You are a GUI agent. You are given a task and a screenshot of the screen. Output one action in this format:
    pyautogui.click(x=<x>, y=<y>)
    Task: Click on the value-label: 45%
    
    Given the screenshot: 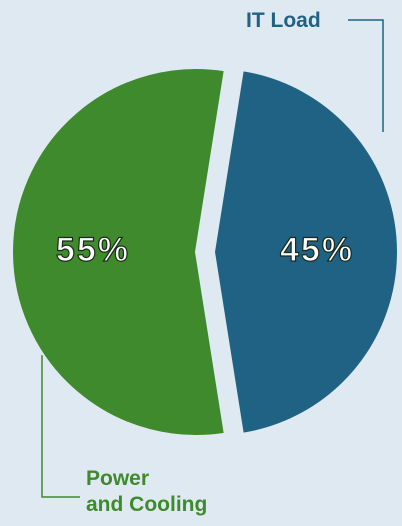 What is the action you would take?
    pyautogui.click(x=317, y=250)
    